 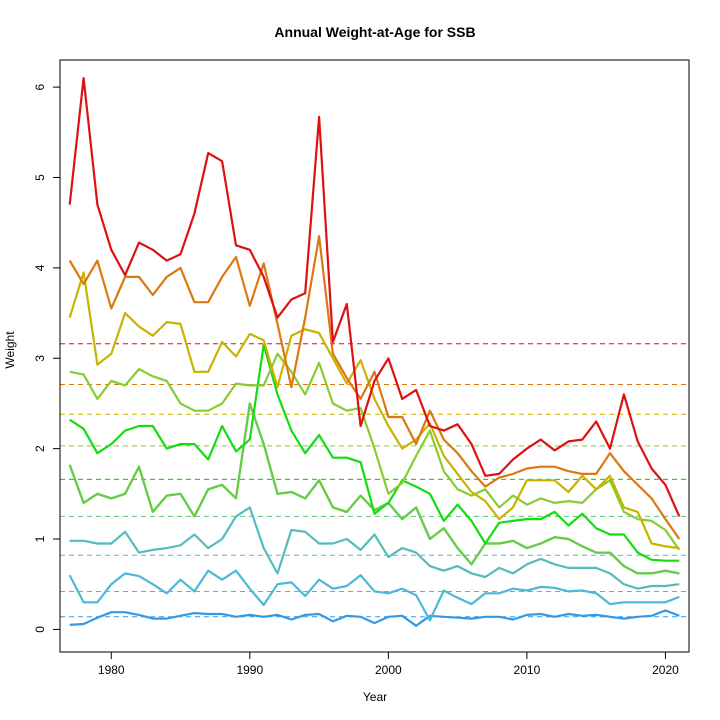 I want to click on y-tick-label: 1, so click(x=40, y=538).